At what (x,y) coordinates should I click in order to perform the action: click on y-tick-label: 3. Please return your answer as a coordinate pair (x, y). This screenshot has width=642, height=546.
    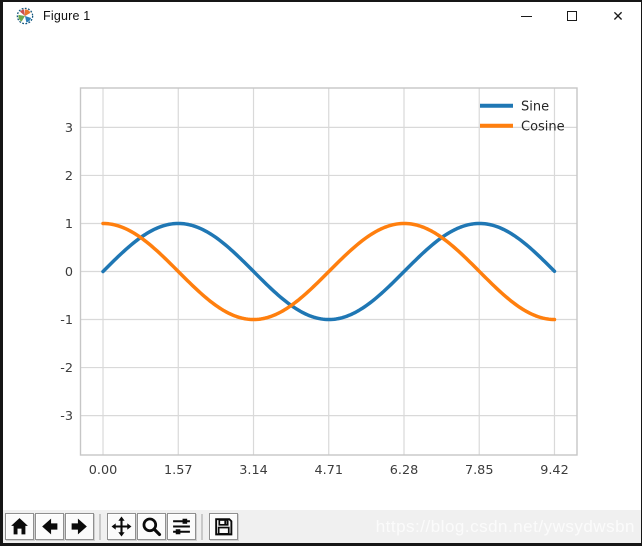
    Looking at the image, I should click on (69, 128).